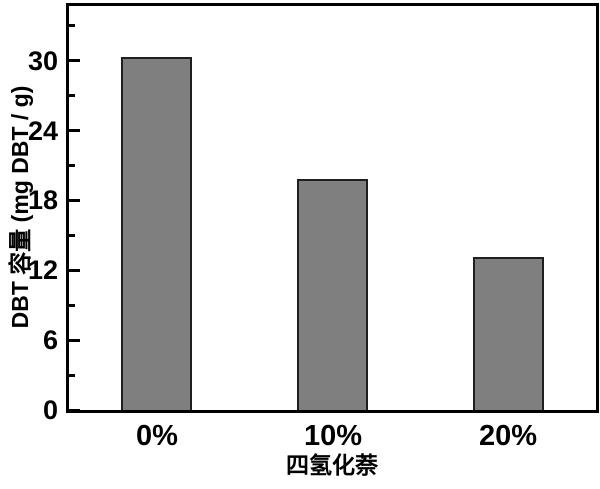 The image size is (600, 489). What do you see at coordinates (333, 436) in the screenshot?
I see `x-category-label: 10%` at bounding box center [333, 436].